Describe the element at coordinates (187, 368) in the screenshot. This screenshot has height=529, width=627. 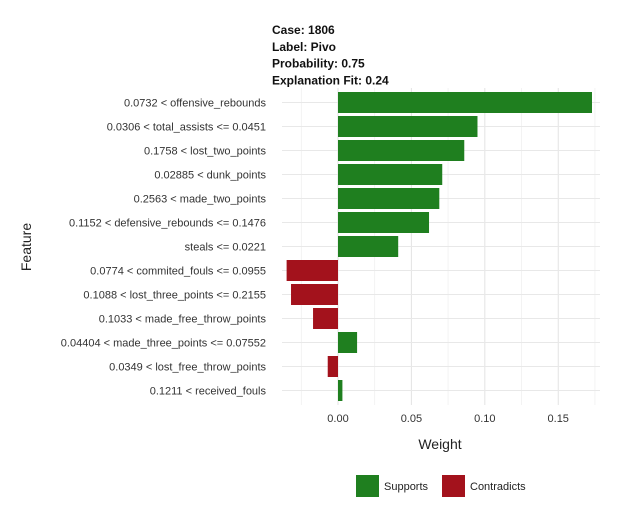
I see `feature-label: 0.0349 < lost_free_throw_points` at that location.